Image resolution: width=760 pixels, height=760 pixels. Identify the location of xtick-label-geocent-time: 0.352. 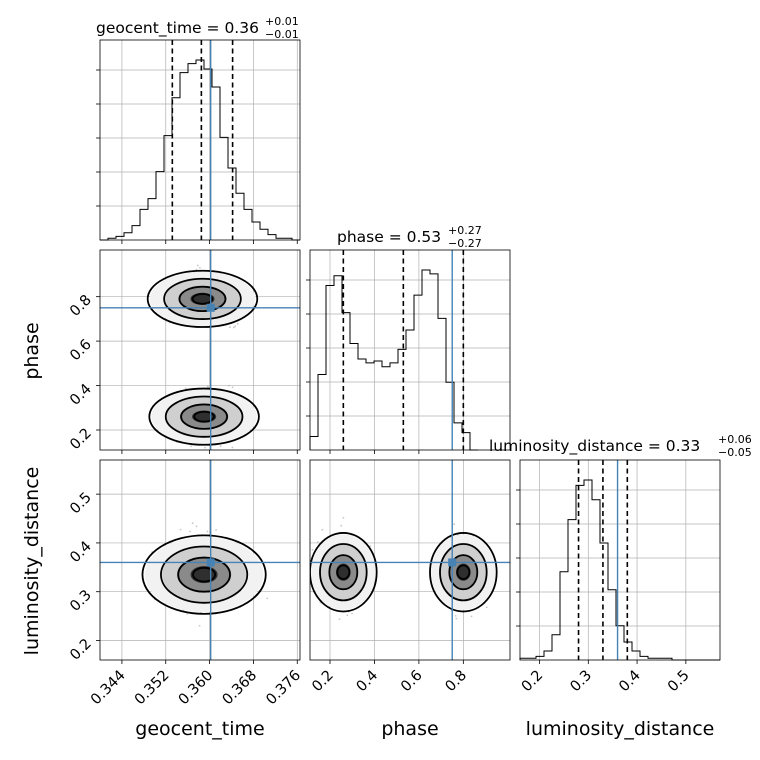
(152, 688).